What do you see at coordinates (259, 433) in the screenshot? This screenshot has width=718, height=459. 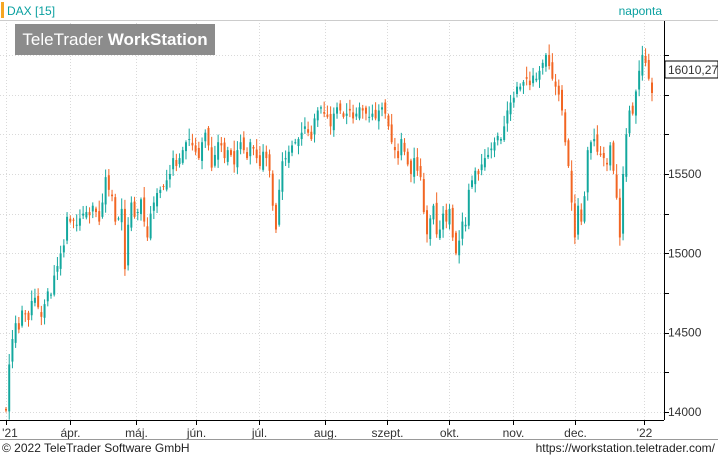 I see `x-tick-label: júl.` at bounding box center [259, 433].